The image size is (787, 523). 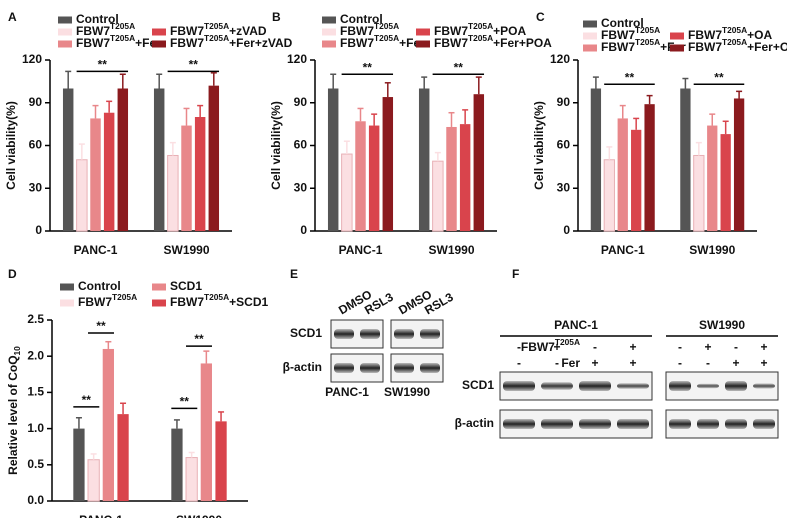 What do you see at coordinates (218, 29) in the screenshot?
I see `legend-label: FBW7T205A+zVAD` at bounding box center [218, 29].